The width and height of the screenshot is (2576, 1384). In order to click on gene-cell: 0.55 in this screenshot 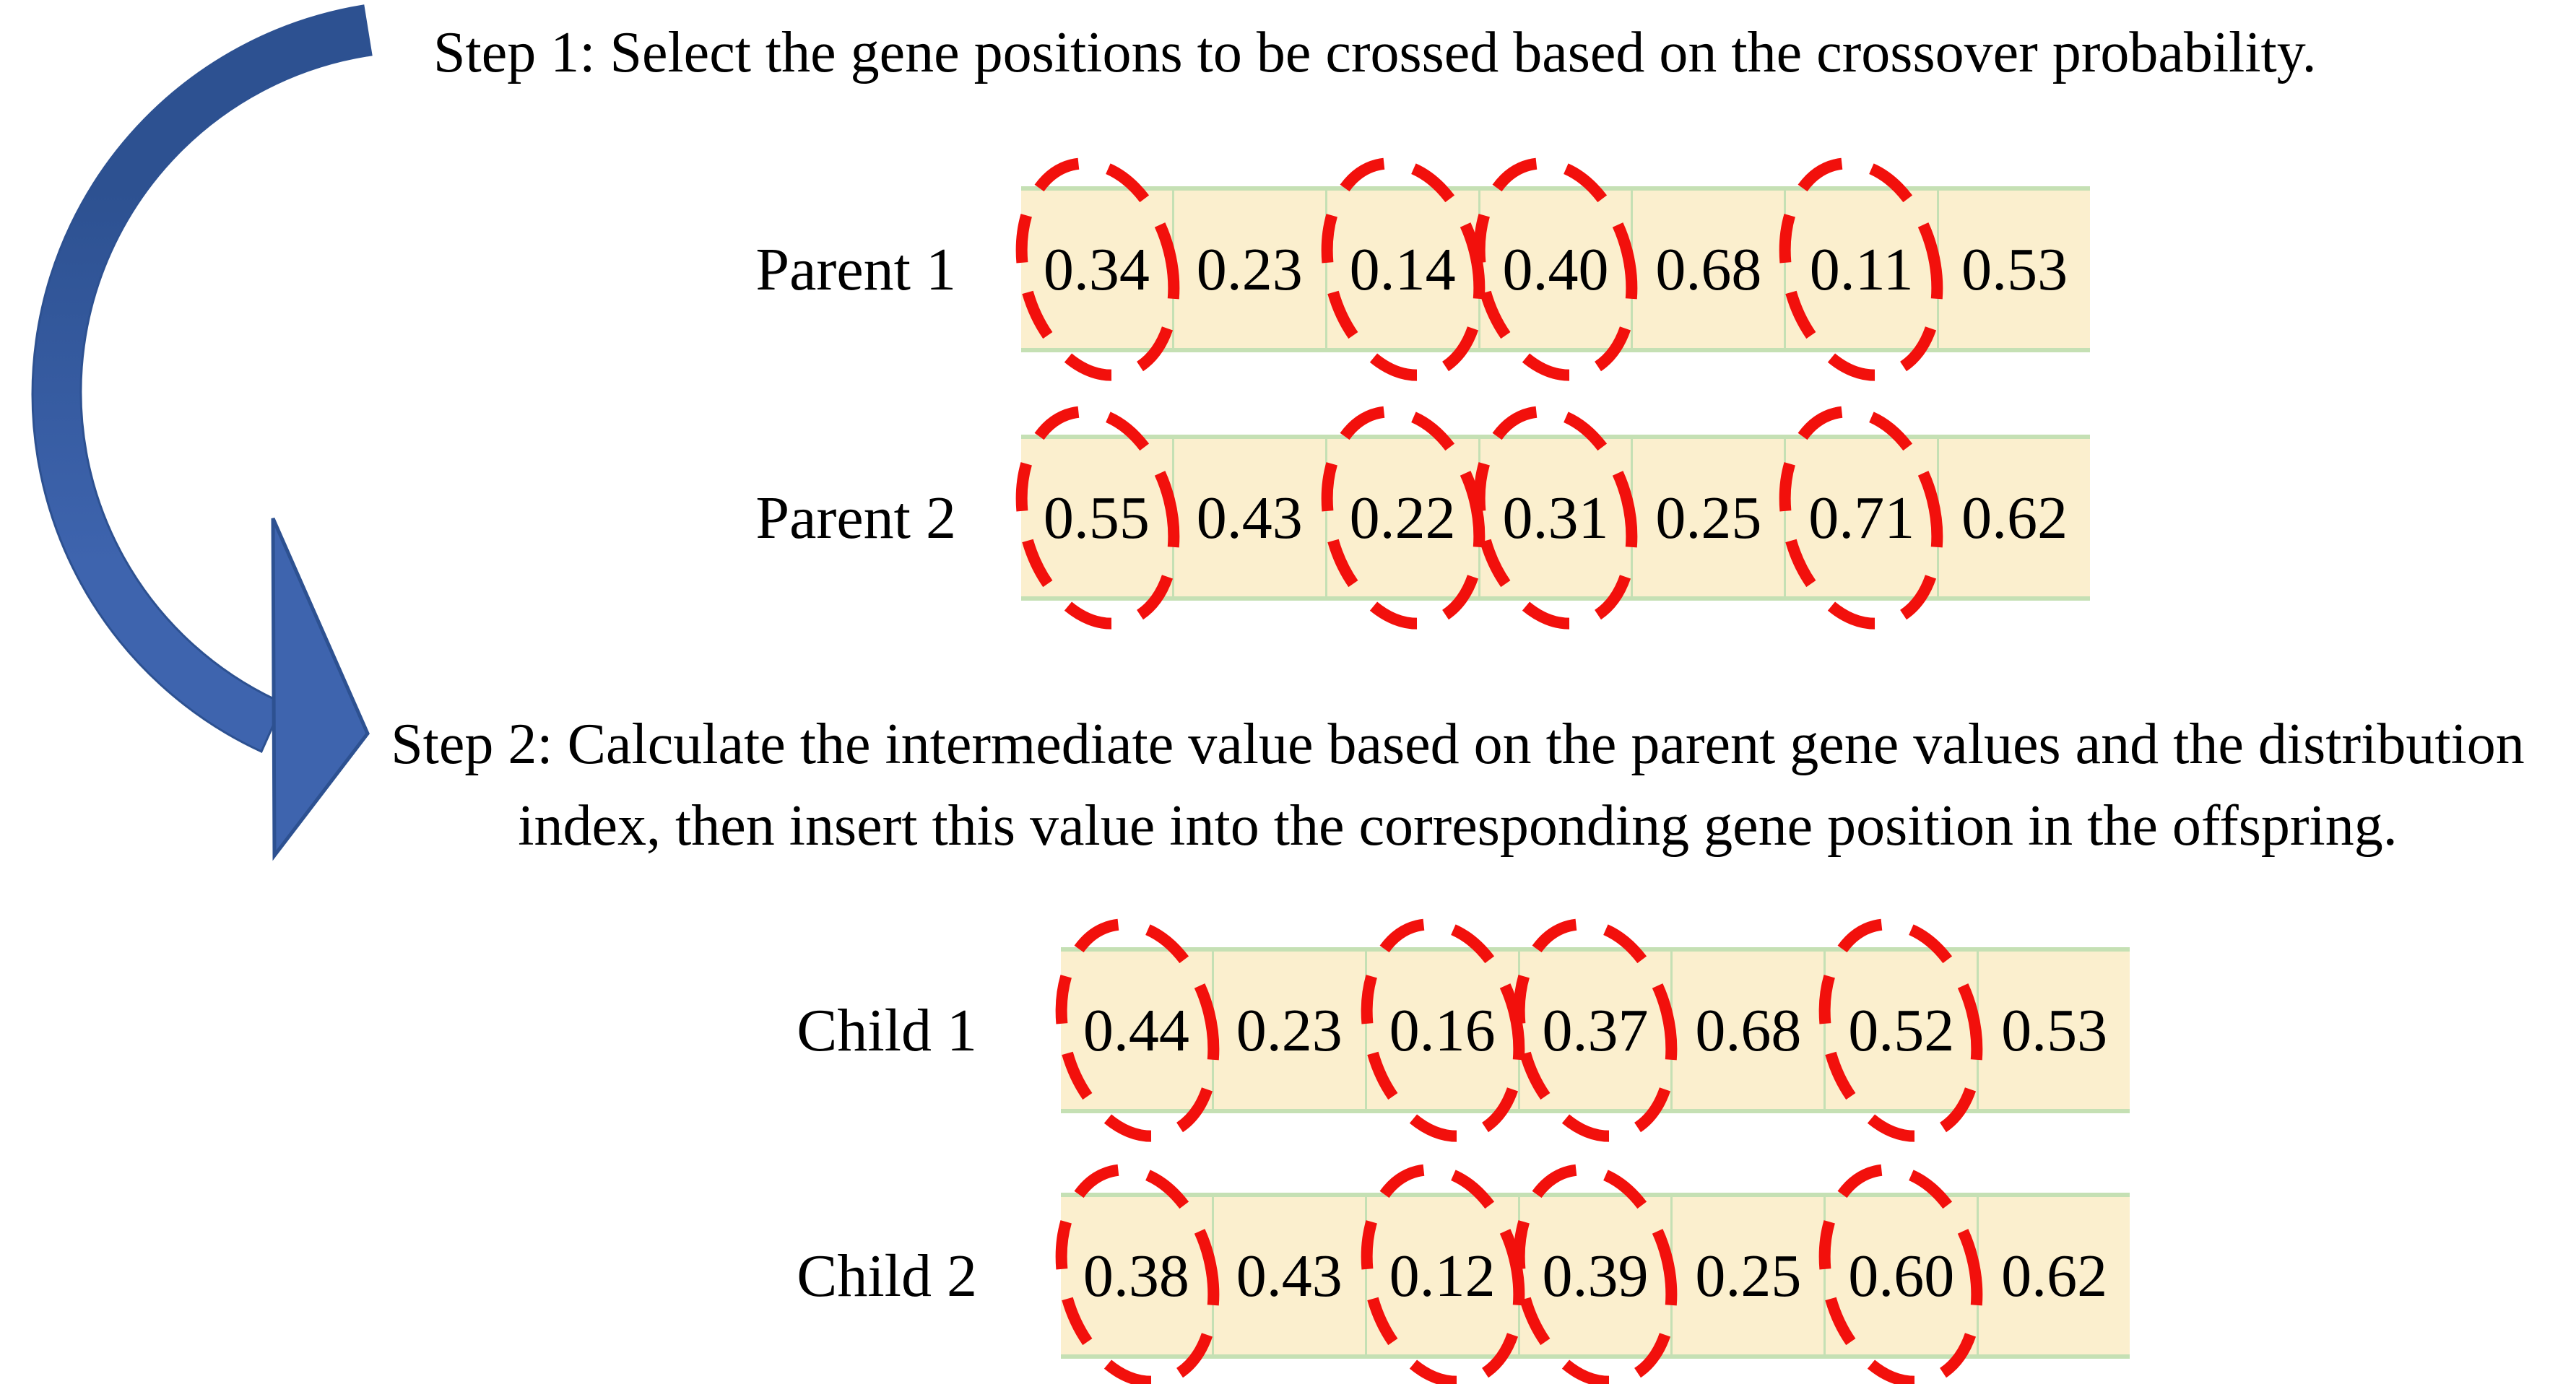, I will do `click(1096, 518)`.